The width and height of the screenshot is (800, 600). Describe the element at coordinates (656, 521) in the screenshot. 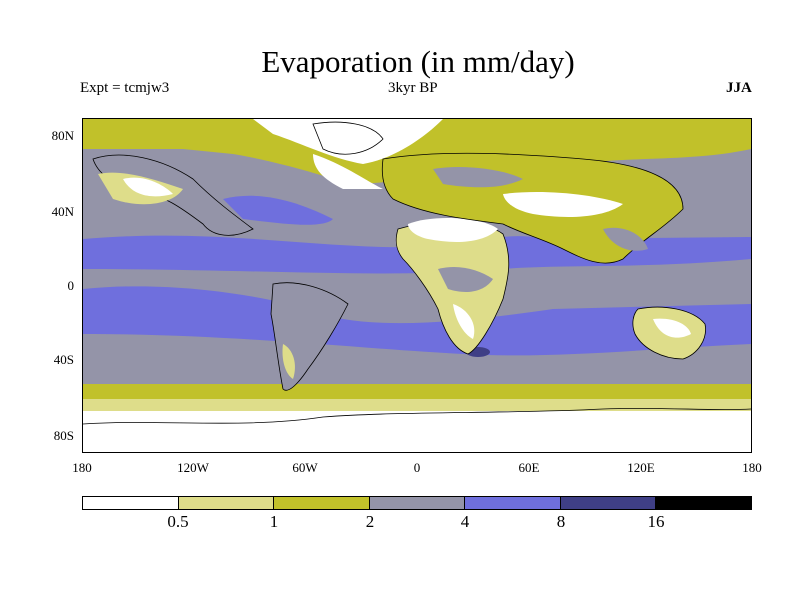

I see `colorbar-label-16: 16` at that location.